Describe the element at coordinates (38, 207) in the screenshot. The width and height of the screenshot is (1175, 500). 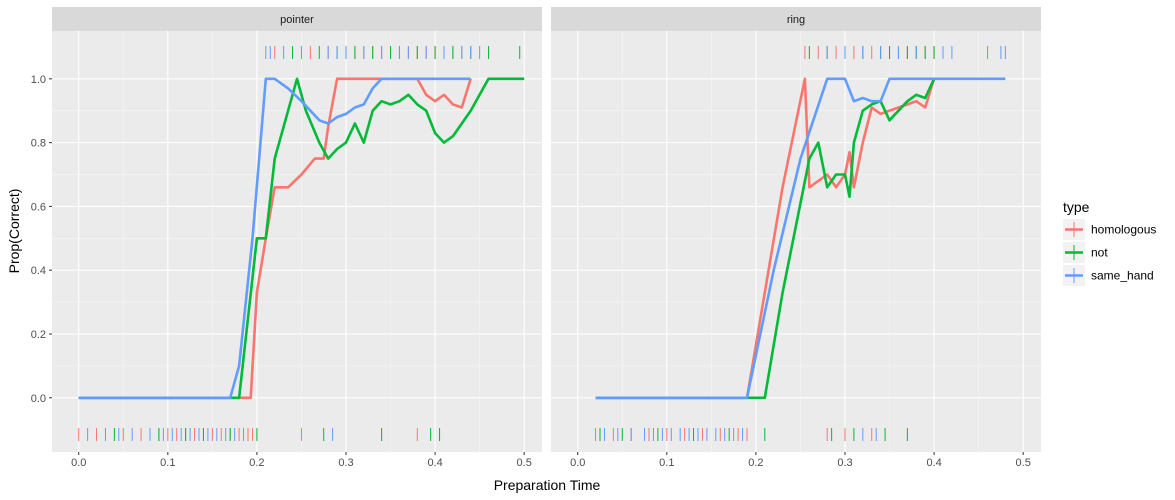
I see `y-tick-label: 0.6` at that location.